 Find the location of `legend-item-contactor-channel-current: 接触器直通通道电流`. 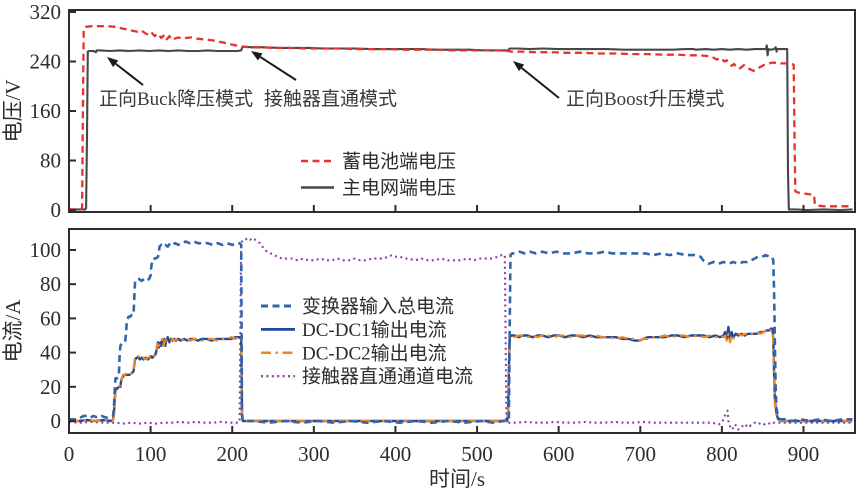

legend-item-contactor-channel-current: 接触器直通通道电流 is located at coordinates (367, 377).